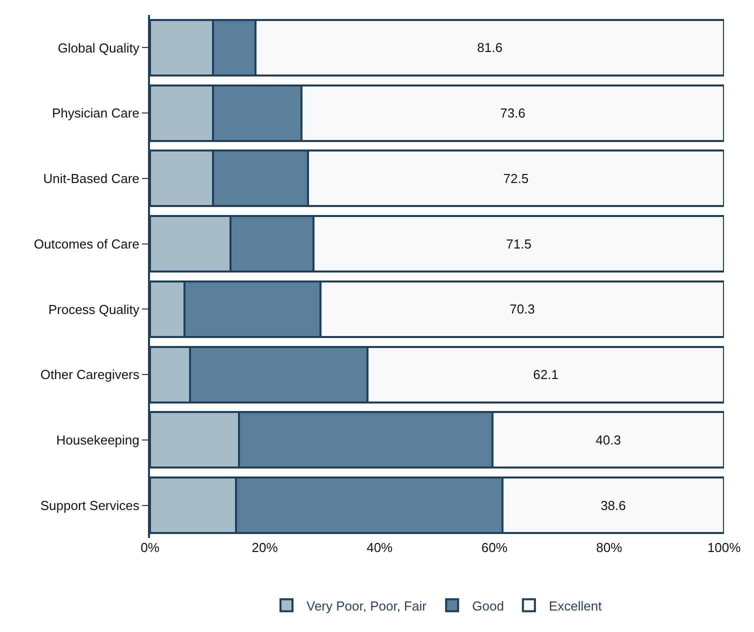 The height and width of the screenshot is (632, 754). I want to click on y-tick-label: Unit-Based Care, so click(91, 178).